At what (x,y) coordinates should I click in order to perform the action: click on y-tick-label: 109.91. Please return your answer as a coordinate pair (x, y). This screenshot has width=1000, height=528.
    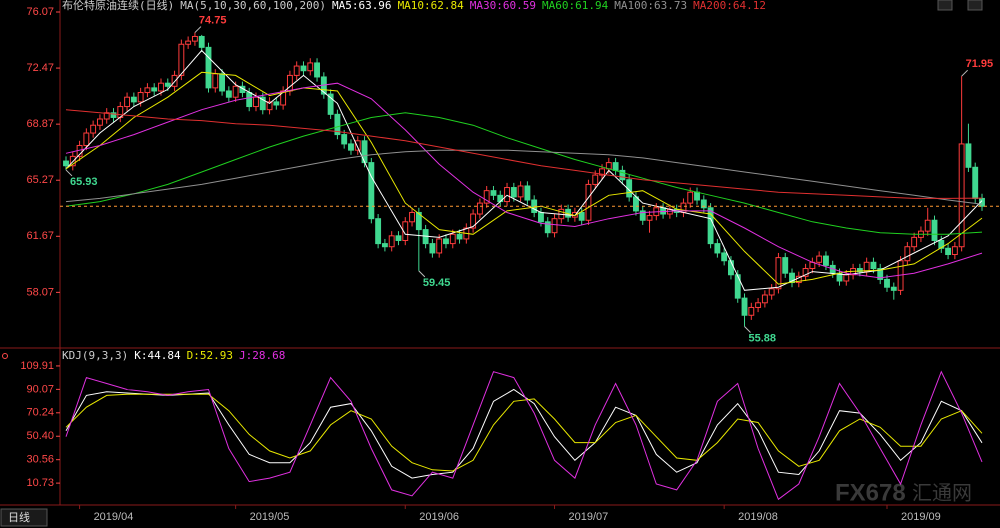
    Looking at the image, I should click on (37, 366).